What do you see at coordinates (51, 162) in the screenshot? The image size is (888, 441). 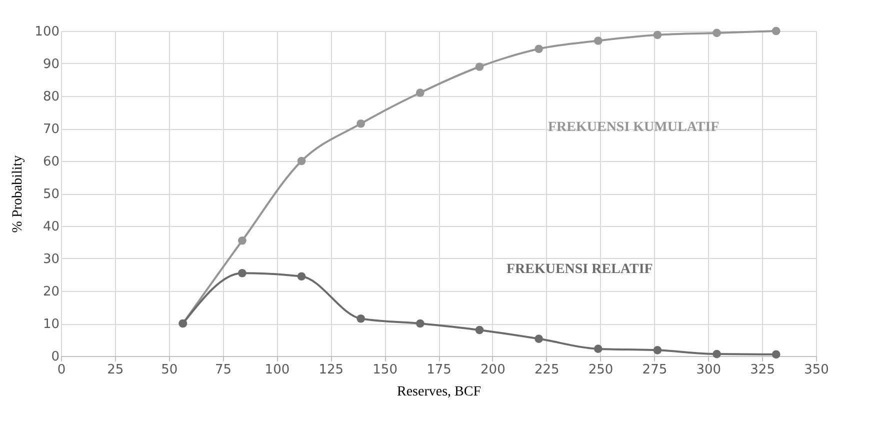 I see `y-tick-label: 60` at bounding box center [51, 162].